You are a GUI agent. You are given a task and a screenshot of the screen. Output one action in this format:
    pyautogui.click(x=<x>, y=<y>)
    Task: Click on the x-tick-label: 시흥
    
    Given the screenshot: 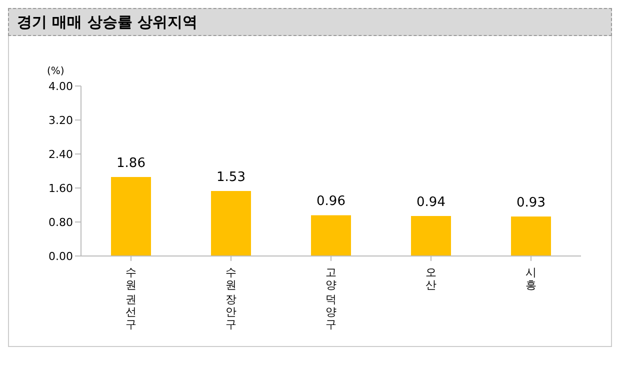 What is the action you would take?
    pyautogui.click(x=531, y=279)
    